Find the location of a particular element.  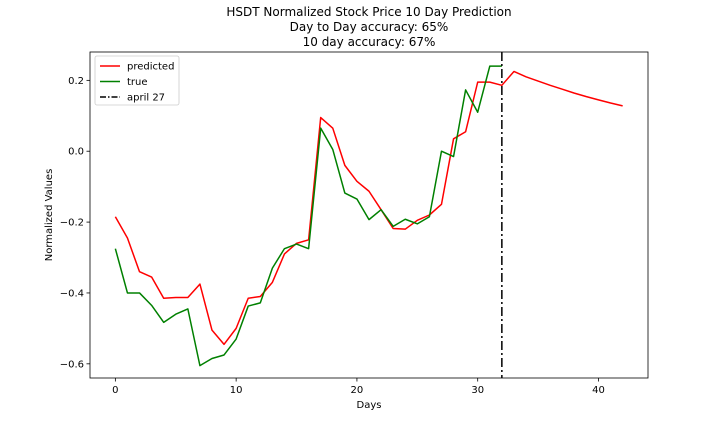

y-axis-ticks: −0.6 −0.4 −0.2 0.0 0.2 is located at coordinates (75, 223).